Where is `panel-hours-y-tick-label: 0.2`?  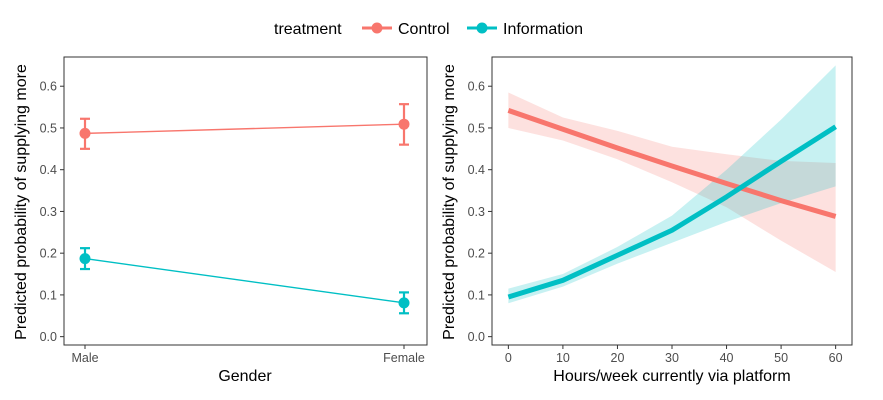
panel-hours-y-tick-label: 0.2 is located at coordinates (476, 254).